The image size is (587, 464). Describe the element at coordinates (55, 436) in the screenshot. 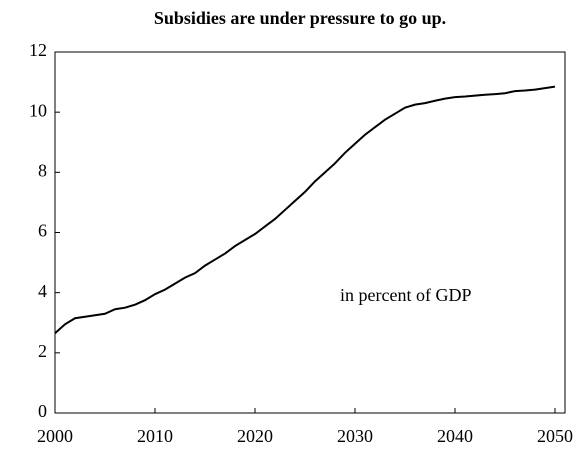

I see `x-tick-label: 2000` at that location.